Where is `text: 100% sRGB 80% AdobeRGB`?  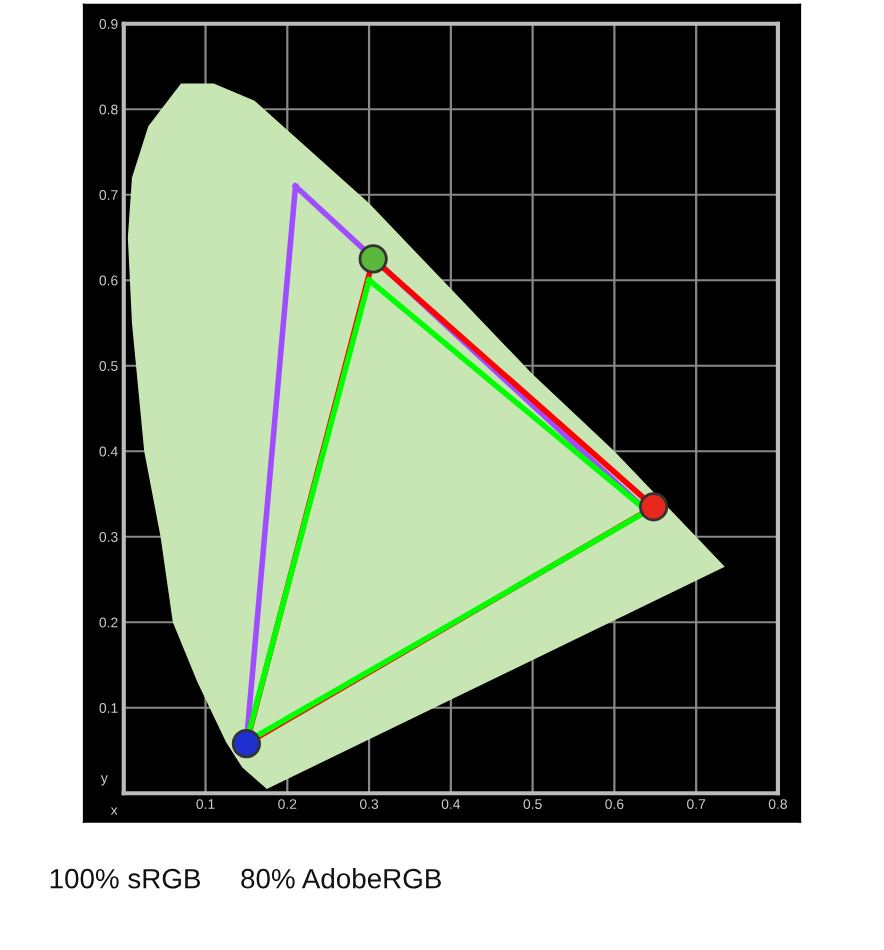
text: 100% sRGB 80% AdobeRGB is located at coordinates (245, 878).